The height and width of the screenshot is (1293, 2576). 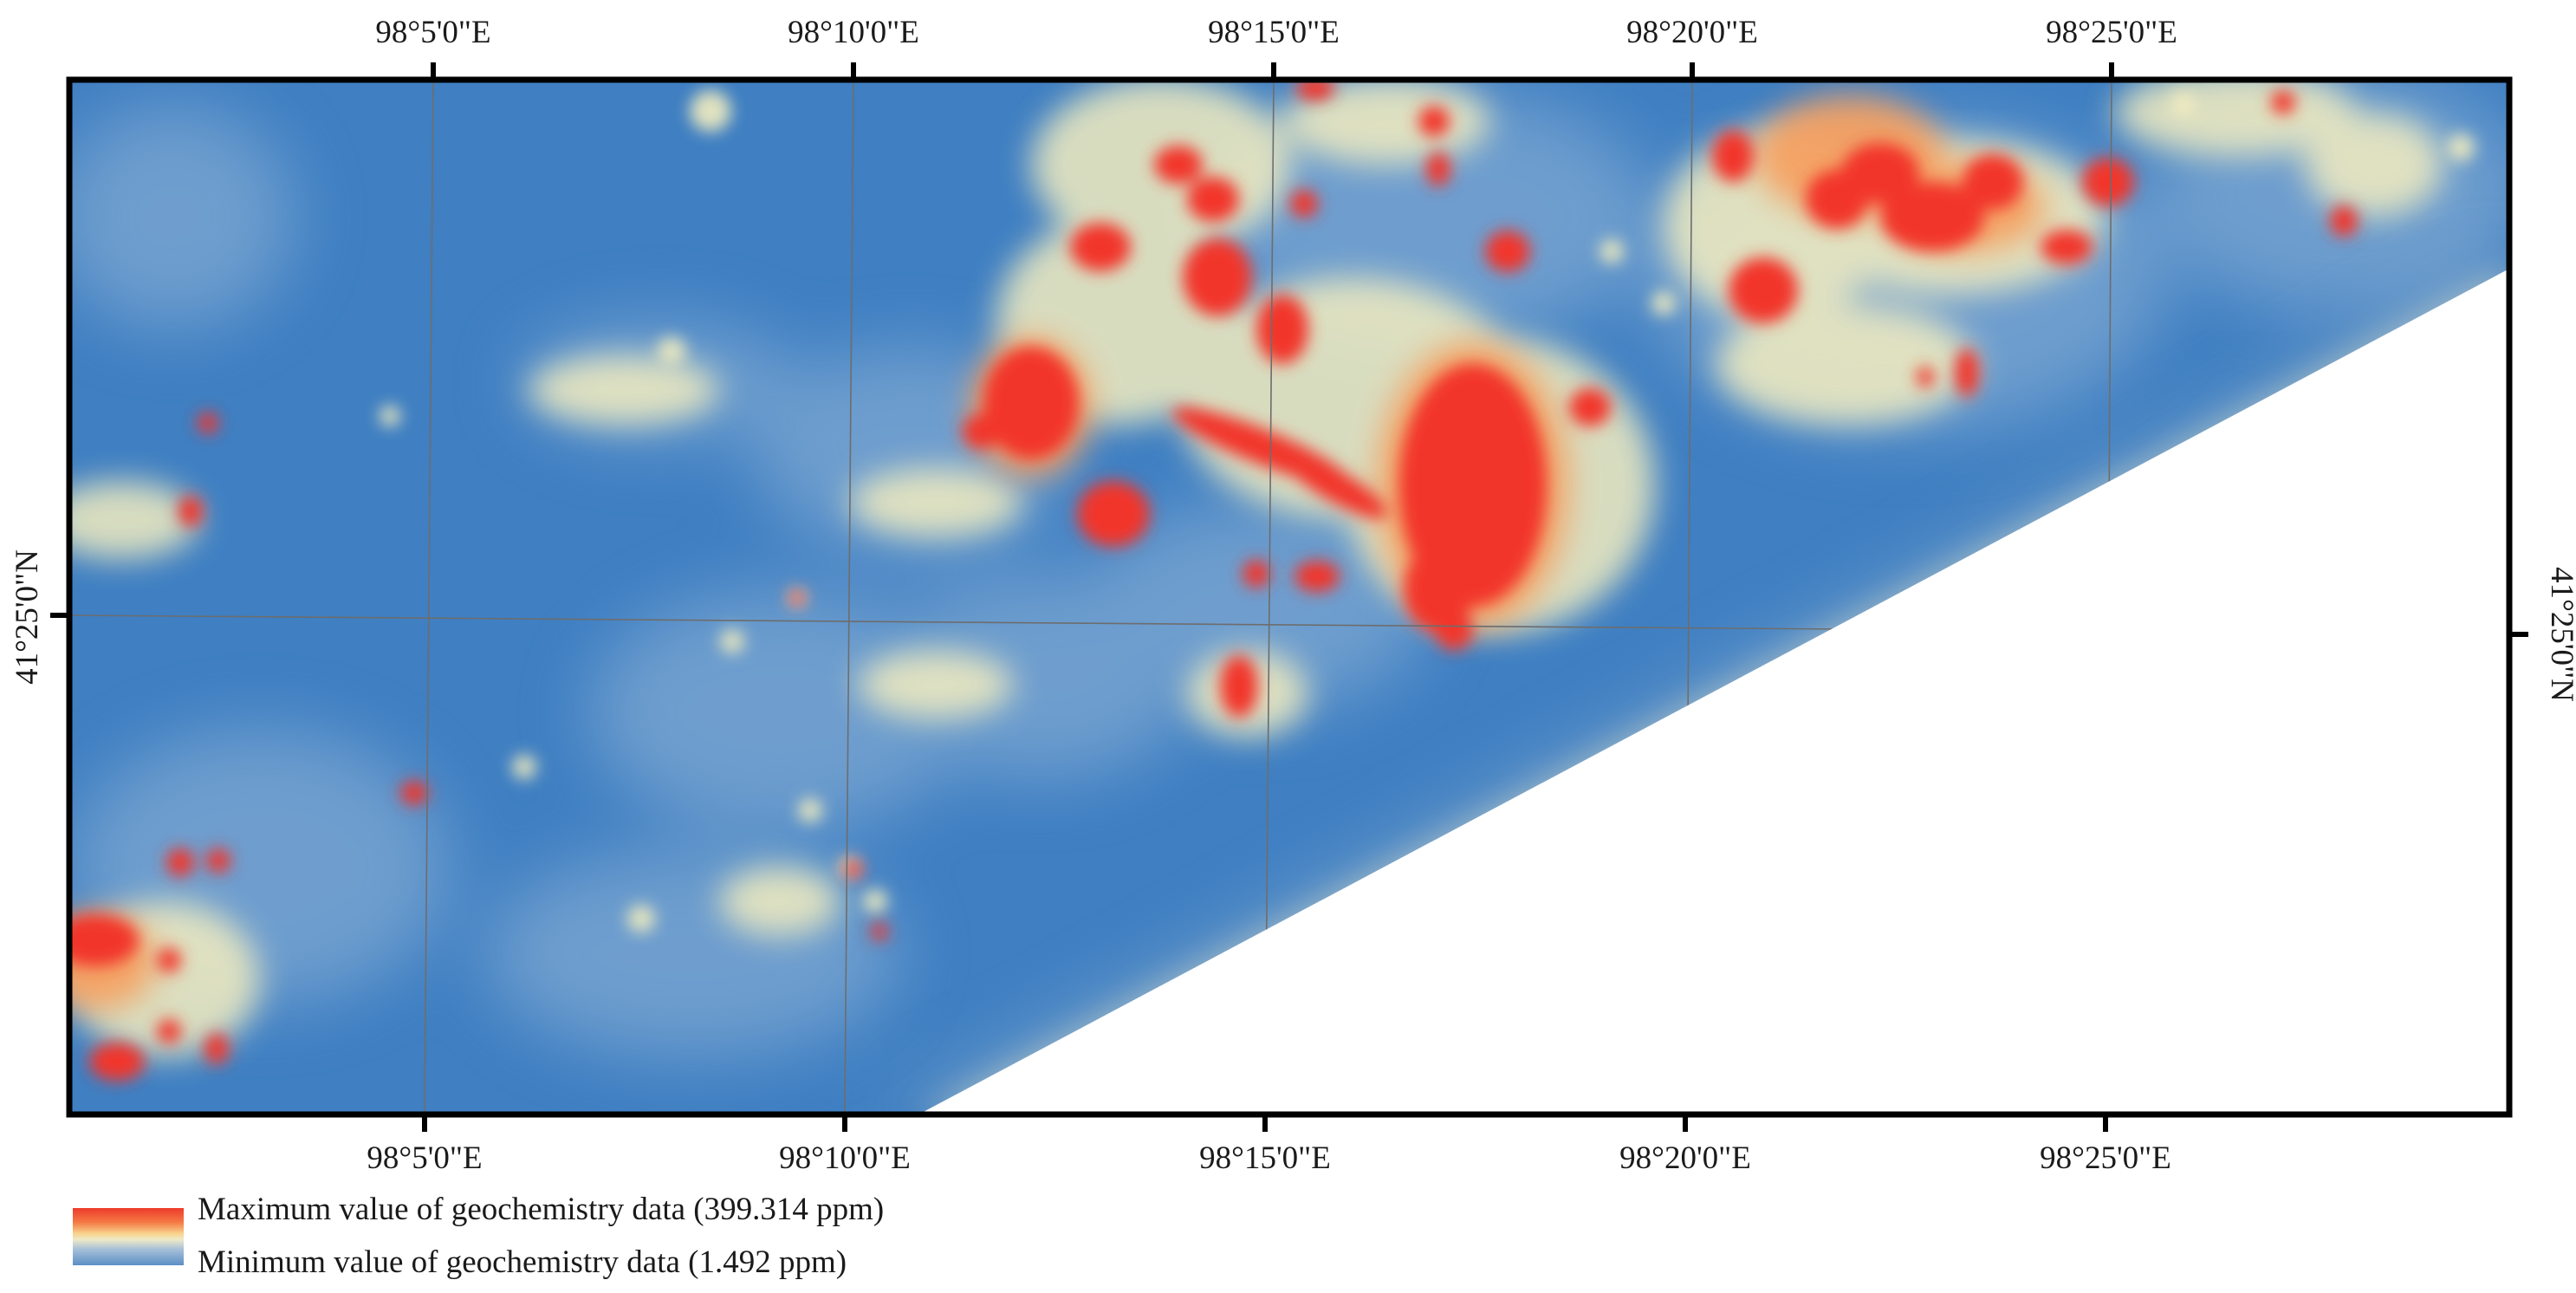 I want to click on lon-label-bottom-3: 98°15'0"E, so click(x=1265, y=1158).